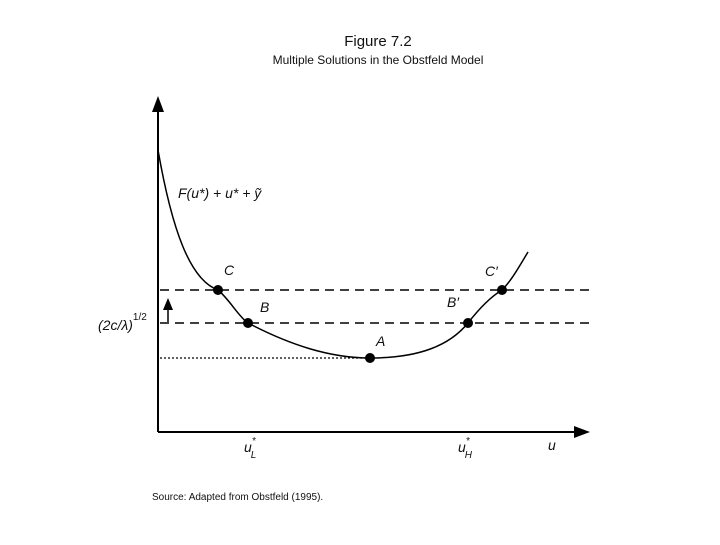  What do you see at coordinates (115, 325) in the screenshot?
I see `y-label-base: (2c/λ)` at bounding box center [115, 325].